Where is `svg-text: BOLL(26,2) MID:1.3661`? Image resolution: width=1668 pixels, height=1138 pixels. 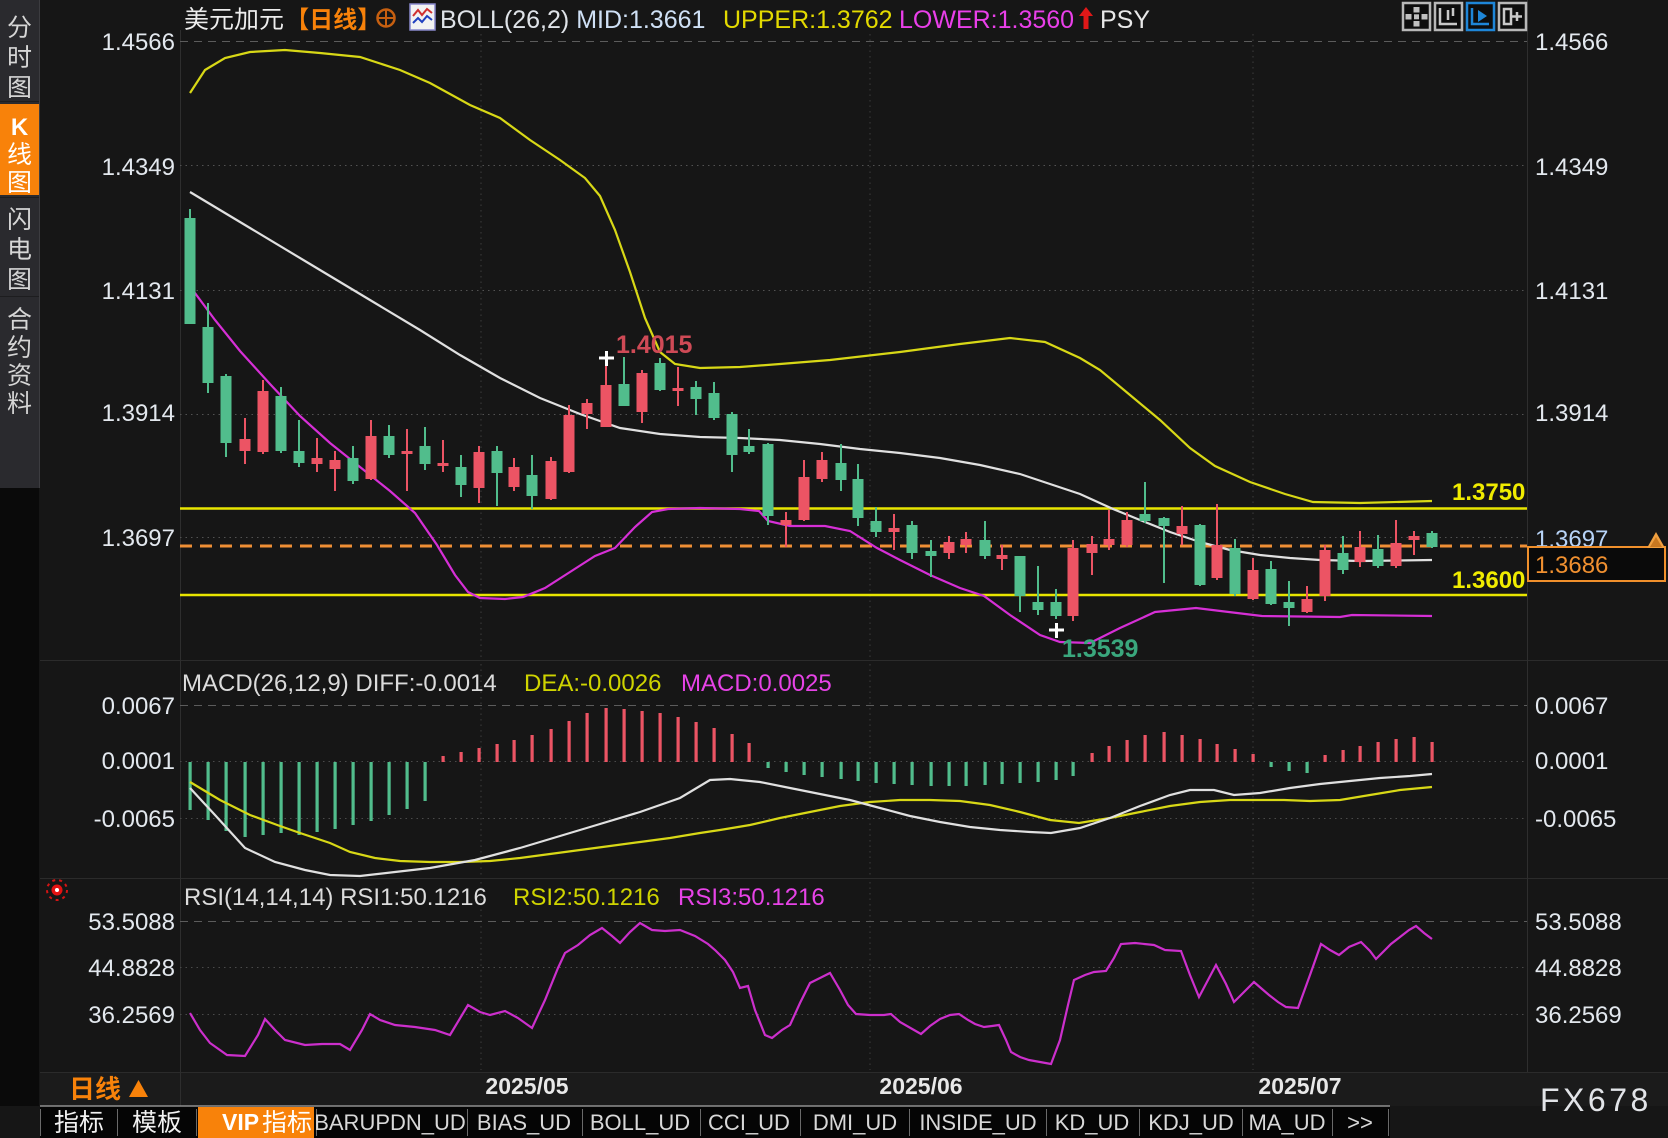 svg-text: BOLL(26,2) MID:1.3661 is located at coordinates (572, 20).